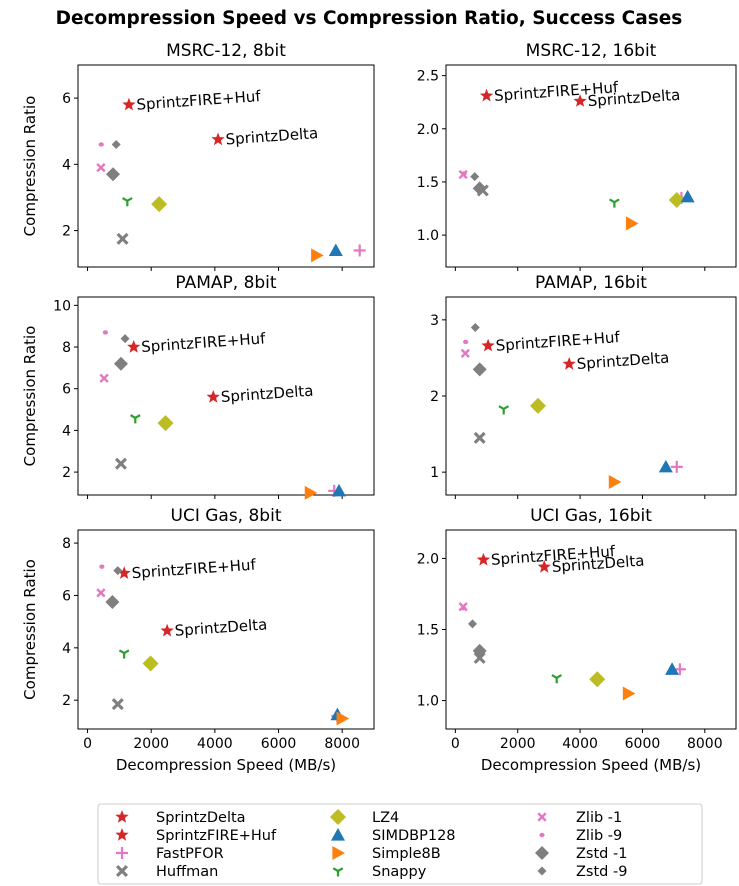  What do you see at coordinates (580, 836) in the screenshot?
I see `legend-item-zlib-9: Zlib -9` at bounding box center [580, 836].